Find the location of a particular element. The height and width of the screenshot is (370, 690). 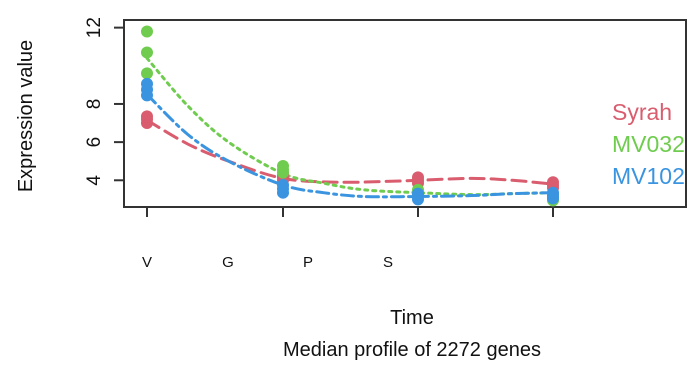

legend-entry-syrah: Syrah is located at coordinates (642, 112).